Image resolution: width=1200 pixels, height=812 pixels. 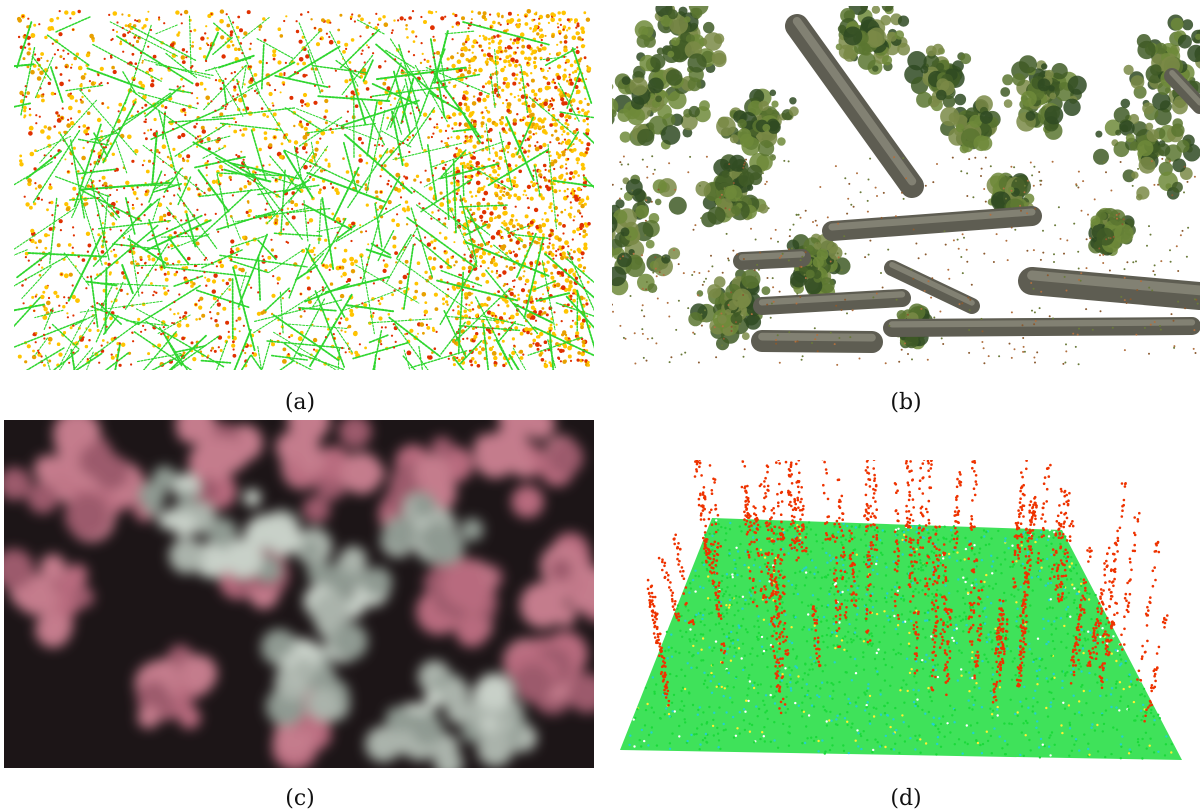 What do you see at coordinates (300, 402) in the screenshot?
I see `caption-a: (a)` at bounding box center [300, 402].